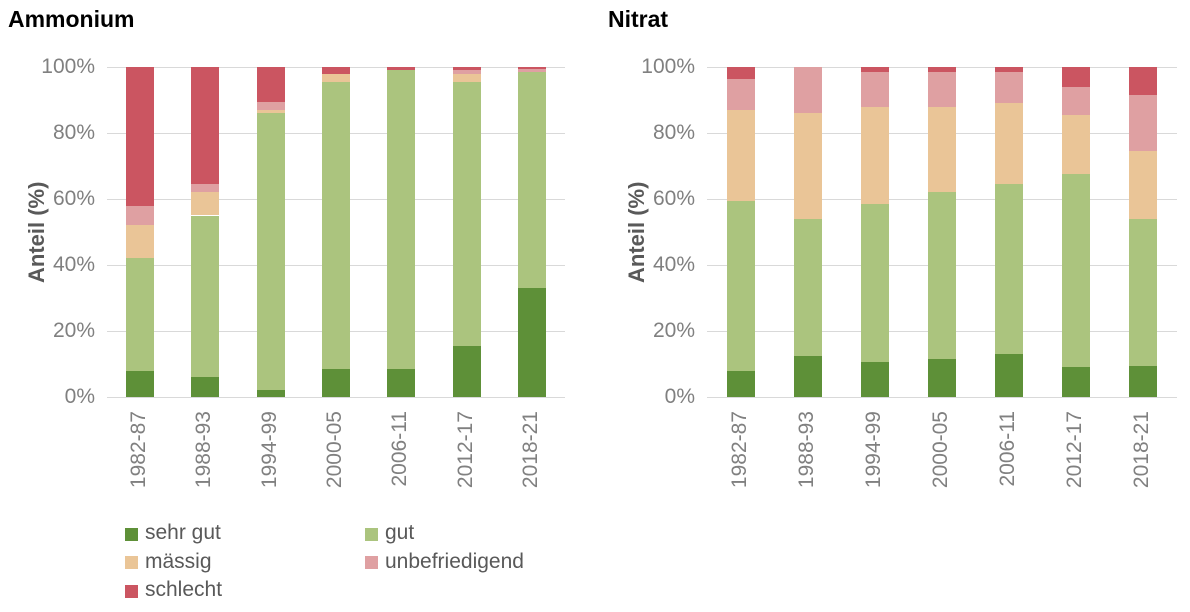 The width and height of the screenshot is (1190, 612). What do you see at coordinates (638, 19) in the screenshot?
I see `chart-title-nitrat: Nitrat` at bounding box center [638, 19].